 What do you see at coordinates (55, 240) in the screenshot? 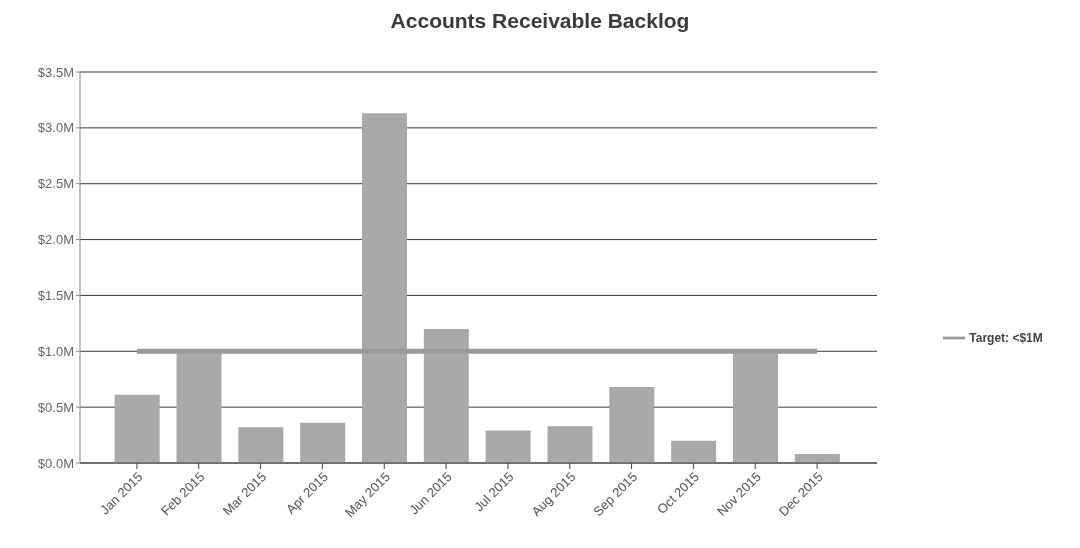
I see `y-tick-label: $2.0M` at bounding box center [55, 240].